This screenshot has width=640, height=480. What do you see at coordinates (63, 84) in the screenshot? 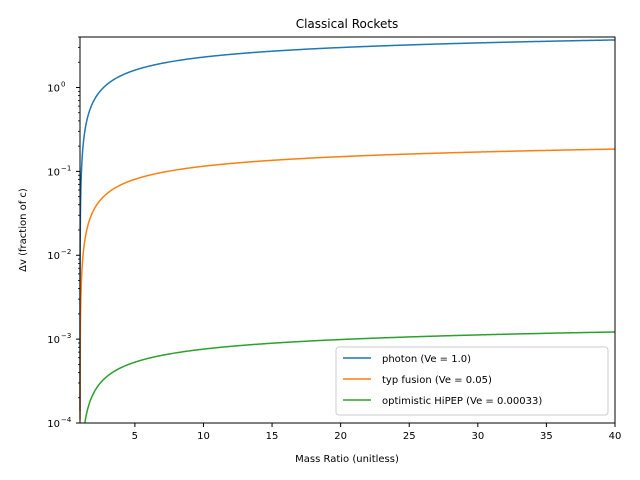
I see `y-tick-exponent: 0` at bounding box center [63, 84].